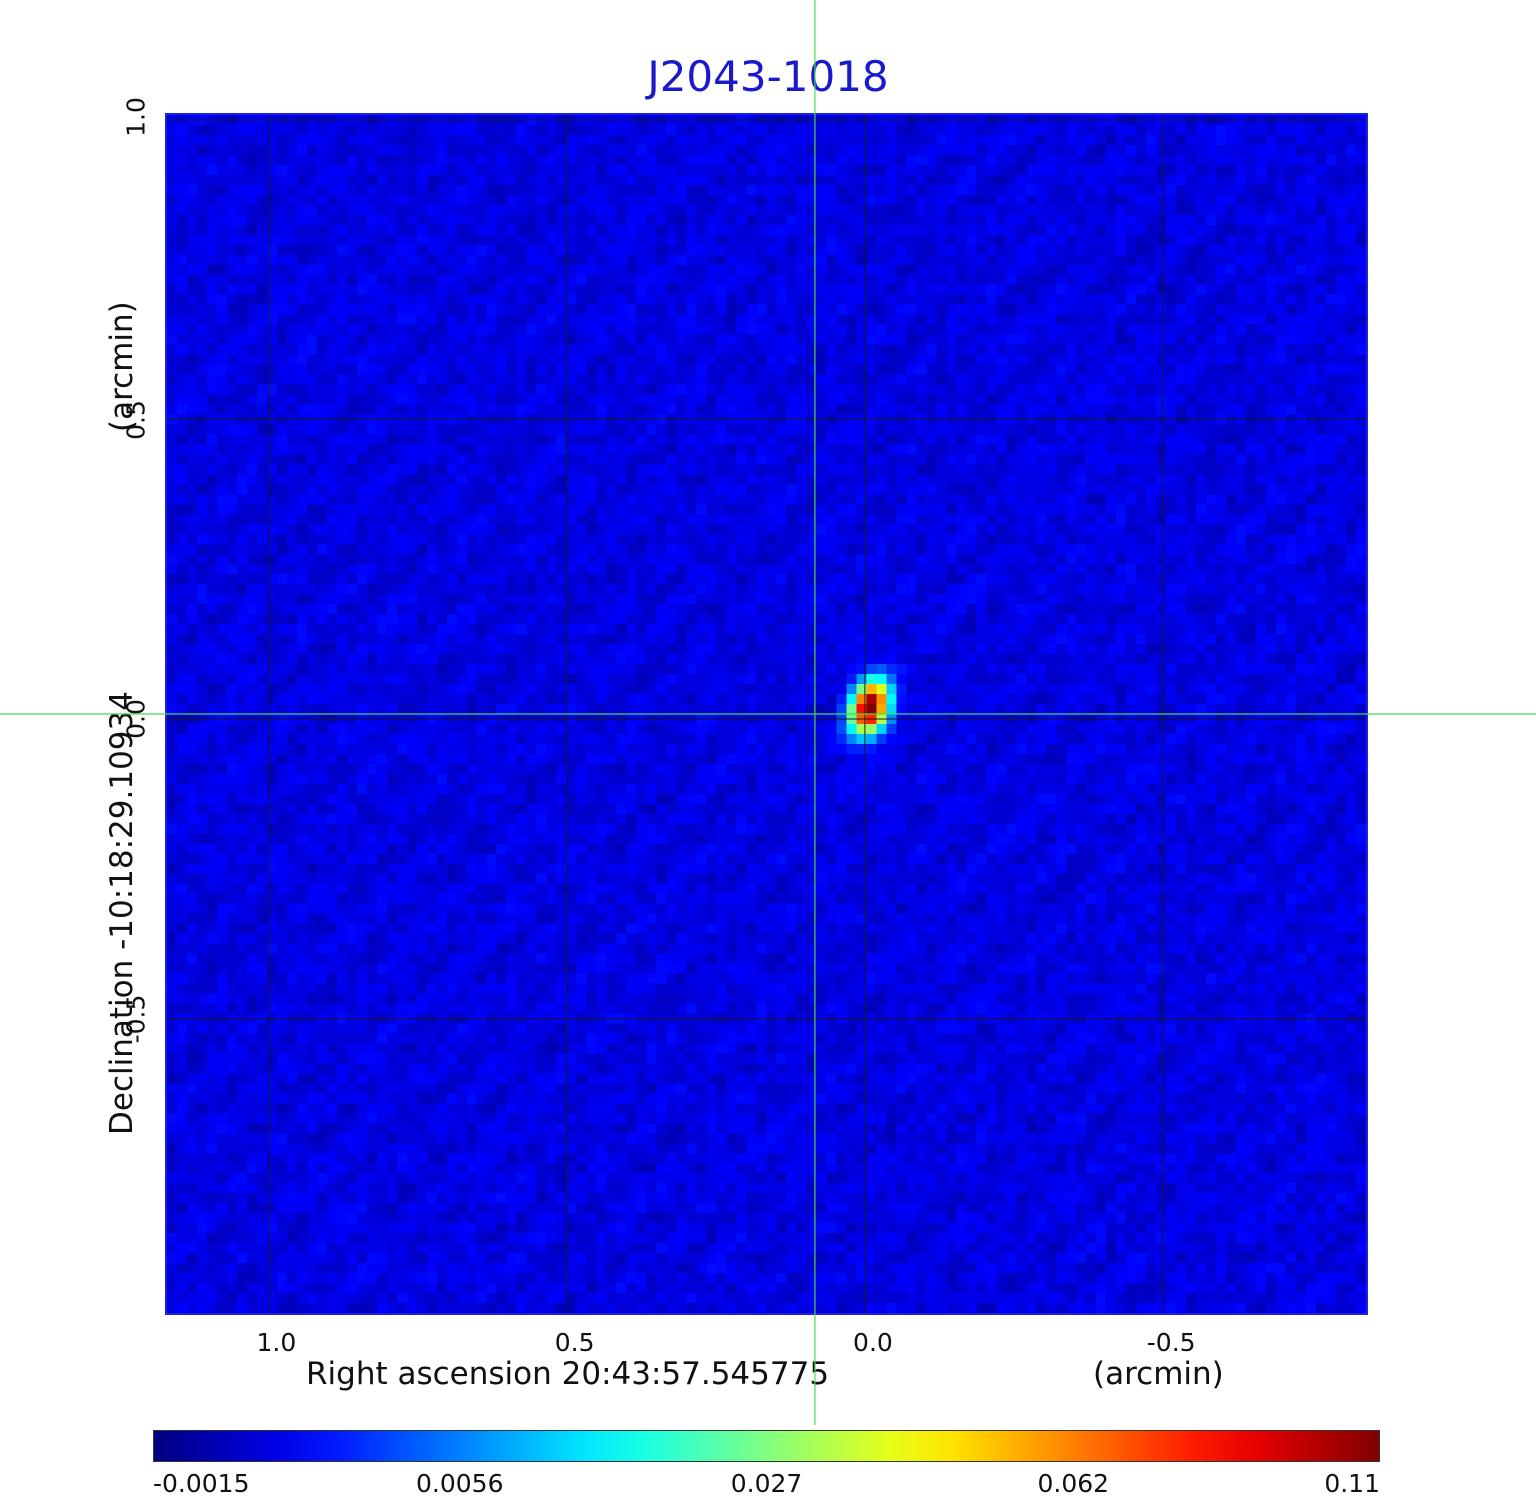 The image size is (1536, 1500). What do you see at coordinates (1352, 1483) in the screenshot?
I see `colorbar-tick-label: 0.11` at bounding box center [1352, 1483].